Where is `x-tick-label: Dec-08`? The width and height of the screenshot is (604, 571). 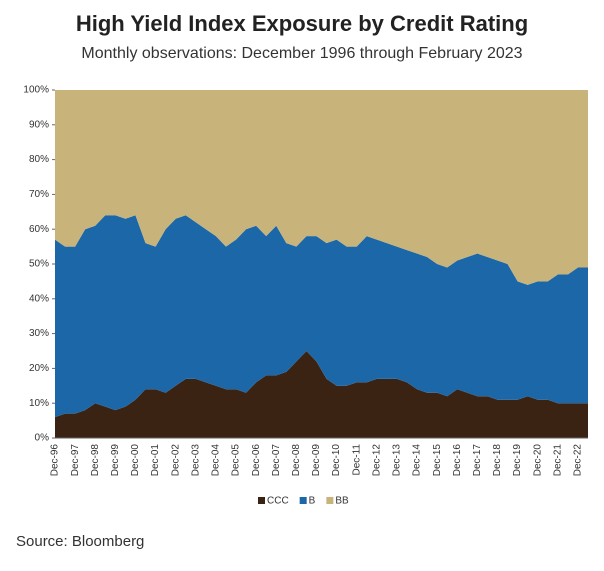
x-tick-label: Dec-08 is located at coordinates (296, 460).